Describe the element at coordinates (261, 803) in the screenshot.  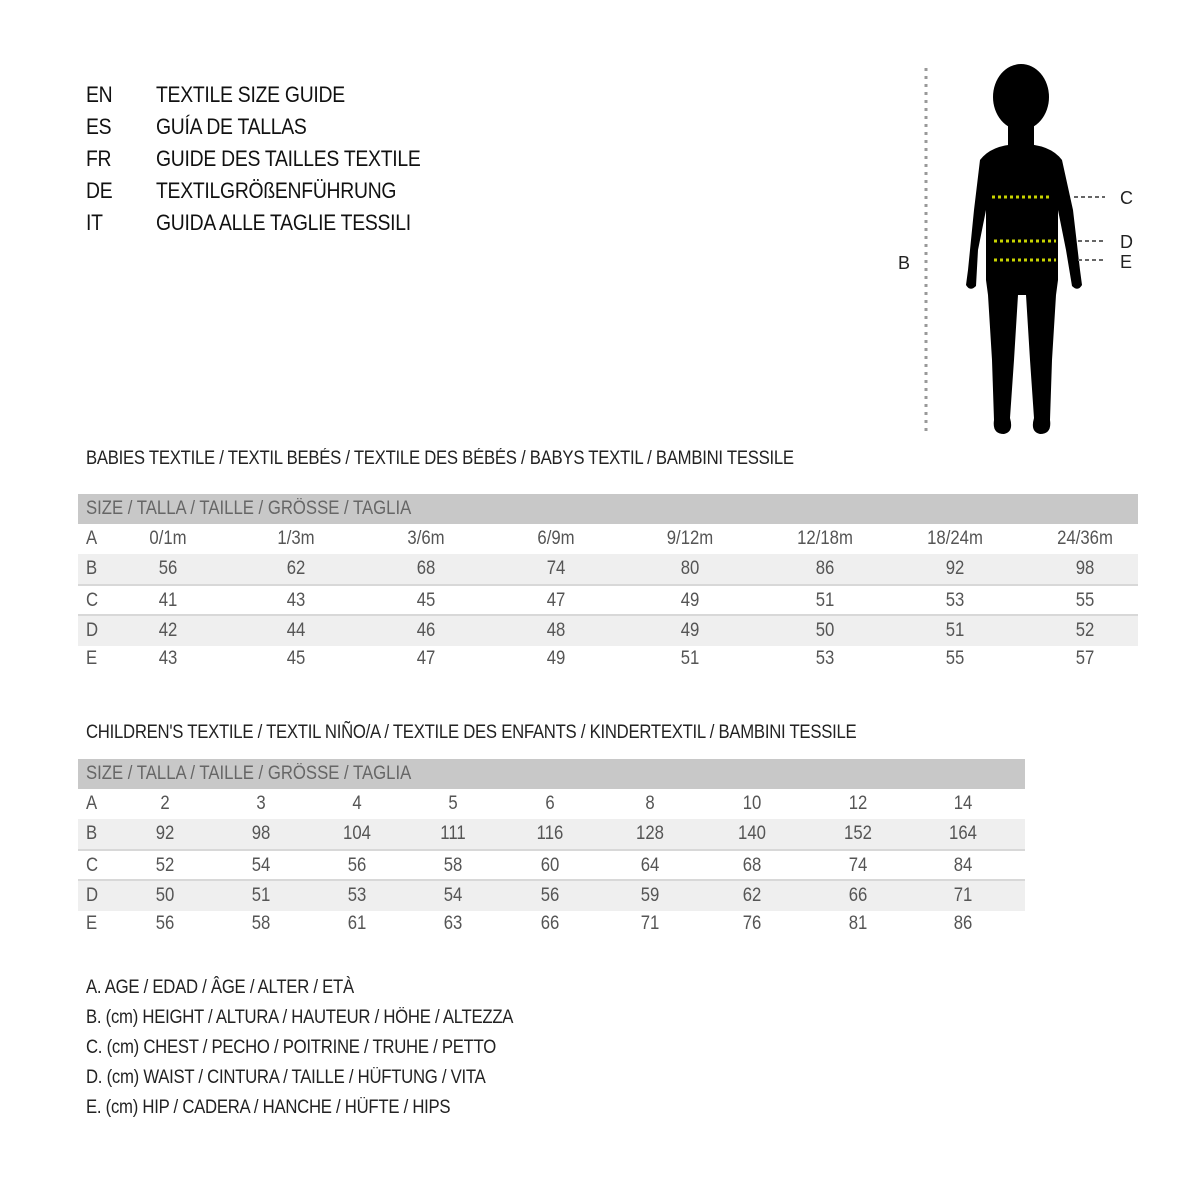
I see `table-cell: 3` at that location.